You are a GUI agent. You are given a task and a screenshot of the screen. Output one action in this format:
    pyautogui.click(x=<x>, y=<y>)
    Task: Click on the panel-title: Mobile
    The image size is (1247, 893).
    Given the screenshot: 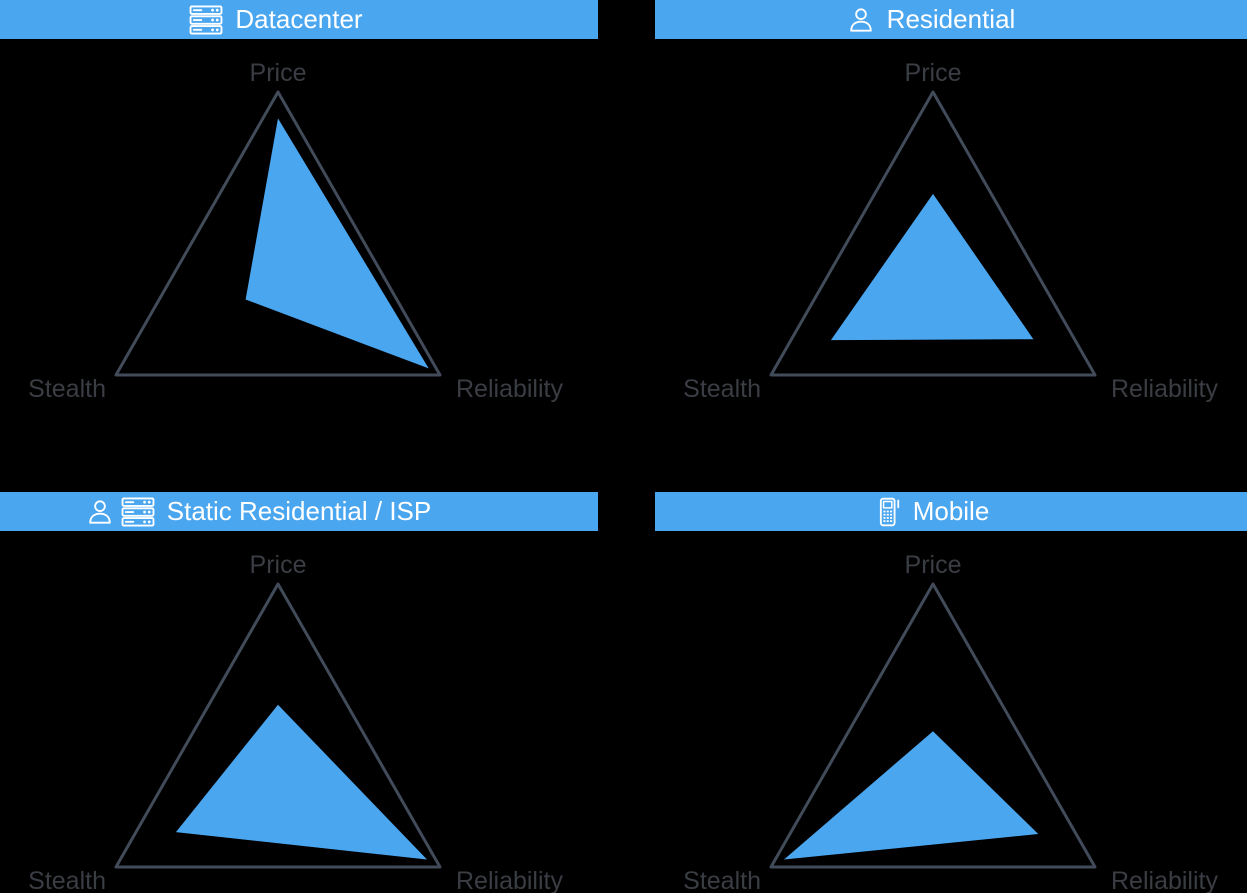 What is the action you would take?
    pyautogui.click(x=951, y=511)
    